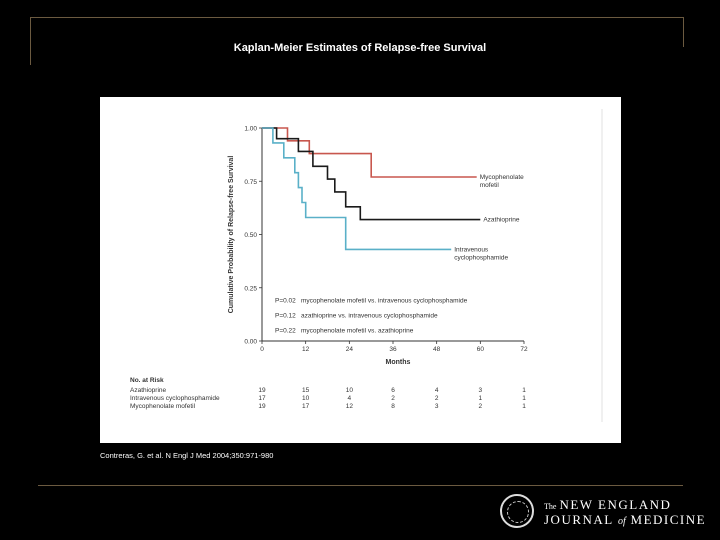 The height and width of the screenshot is (540, 720). I want to click on y-tick-label: 0.75, so click(250, 182).